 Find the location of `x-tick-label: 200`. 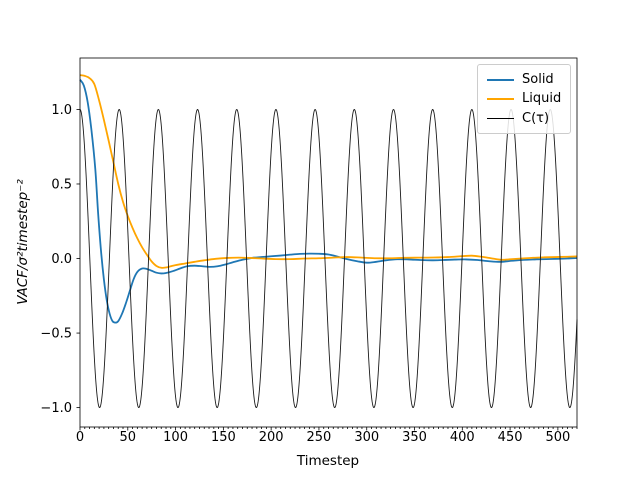

x-tick-label: 200 is located at coordinates (271, 437).